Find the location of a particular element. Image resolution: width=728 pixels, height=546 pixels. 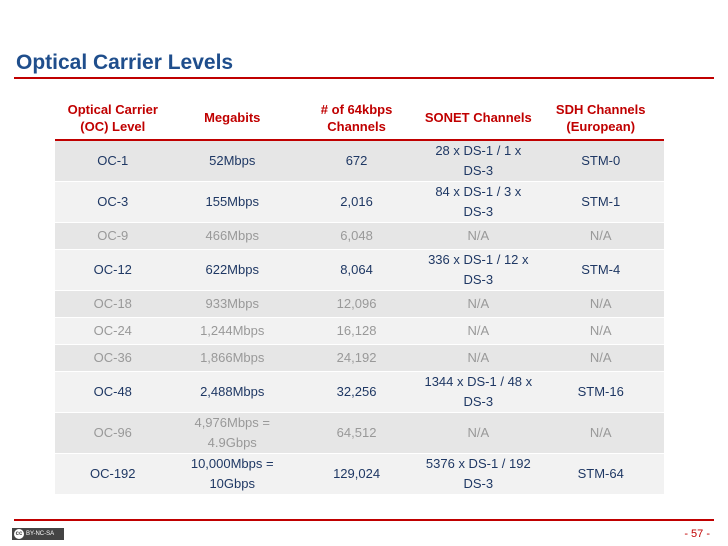

table-row: OC-18 933Mbps 12,096 N/A N/A is located at coordinates (359, 304).